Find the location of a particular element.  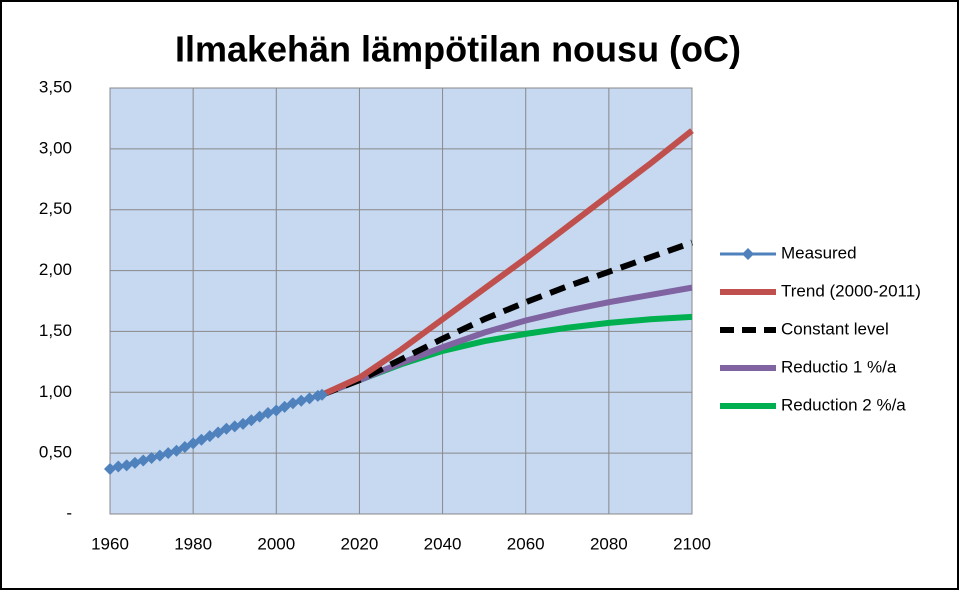

y-tick-label: 3,50 is located at coordinates (55, 86).